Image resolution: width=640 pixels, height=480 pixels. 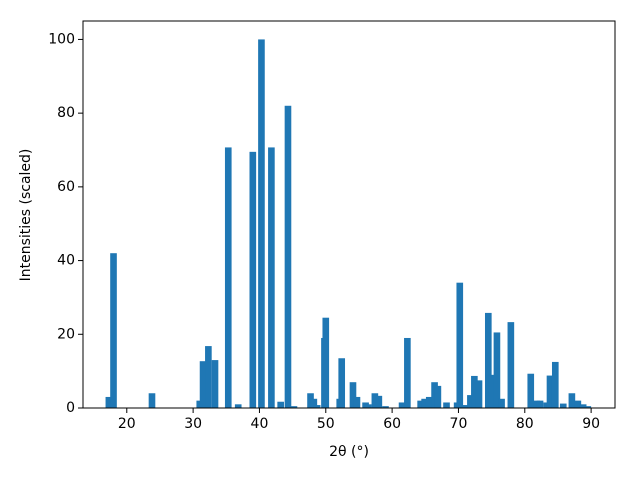 I want to click on y-tick-label: 60, so click(x=66, y=187).